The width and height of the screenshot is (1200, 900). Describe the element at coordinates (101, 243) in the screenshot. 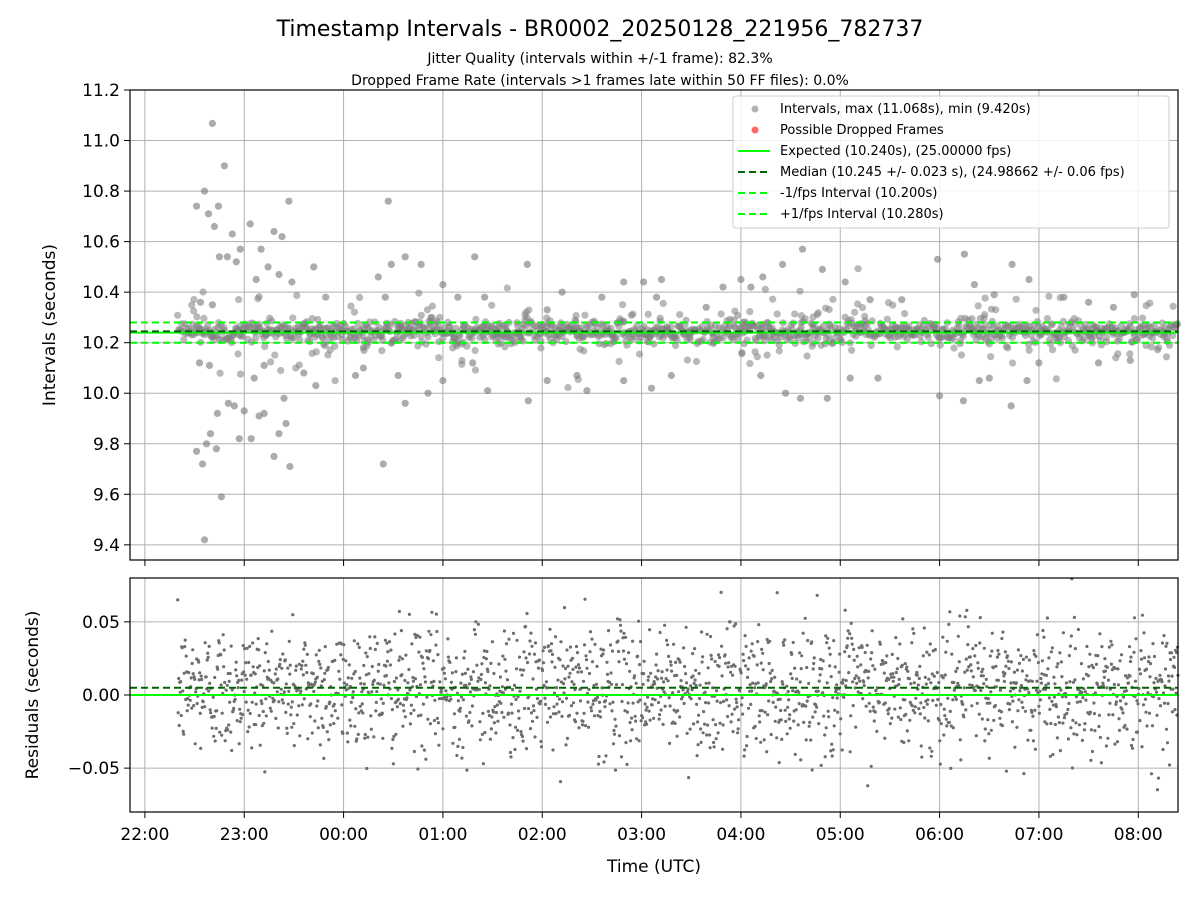

I see `intervals-ytick-label-6: 10.6` at that location.